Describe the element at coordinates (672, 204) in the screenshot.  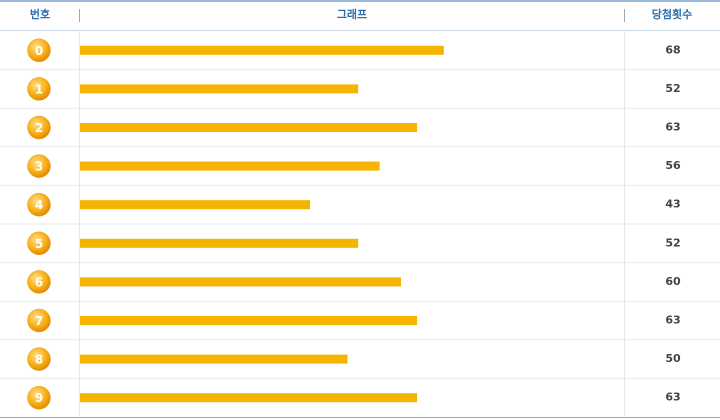
I see `count: 43` at that location.